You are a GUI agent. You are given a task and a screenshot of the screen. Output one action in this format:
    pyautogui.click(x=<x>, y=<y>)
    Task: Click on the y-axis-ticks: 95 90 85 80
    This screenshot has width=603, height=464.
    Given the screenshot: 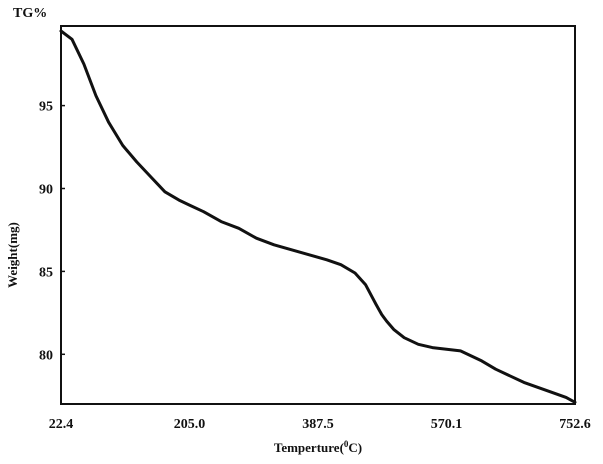 What is the action you would take?
    pyautogui.click(x=52, y=231)
    